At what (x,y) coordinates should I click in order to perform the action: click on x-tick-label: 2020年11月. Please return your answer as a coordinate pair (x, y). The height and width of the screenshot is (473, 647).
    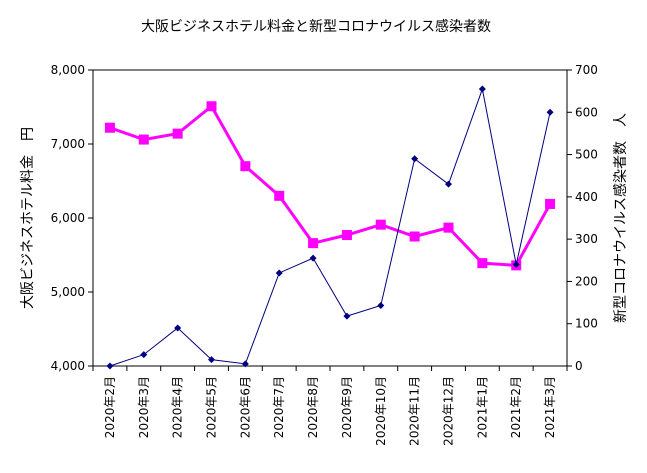
    Looking at the image, I should click on (415, 411).